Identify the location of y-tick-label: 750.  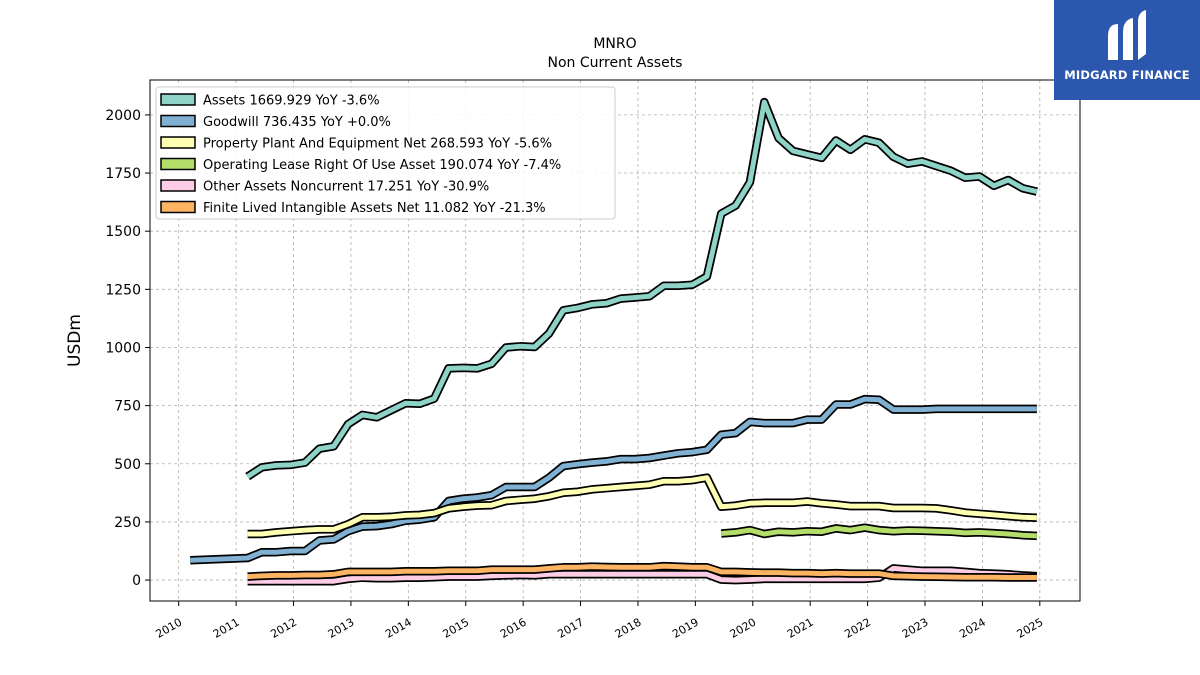
(127, 407).